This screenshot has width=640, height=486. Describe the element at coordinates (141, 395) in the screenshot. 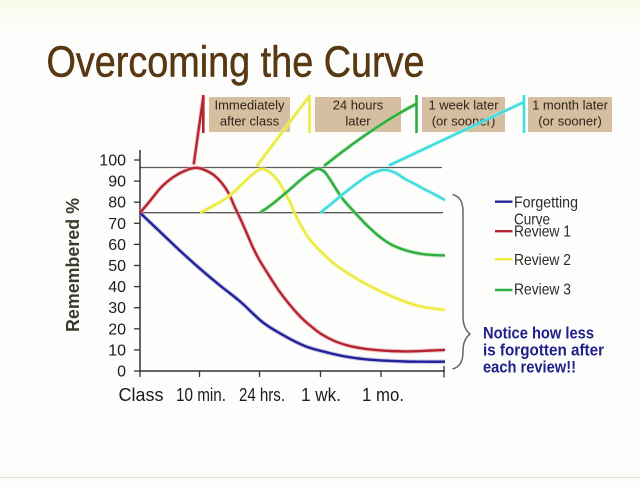

I see `svg-text: Class` at that location.